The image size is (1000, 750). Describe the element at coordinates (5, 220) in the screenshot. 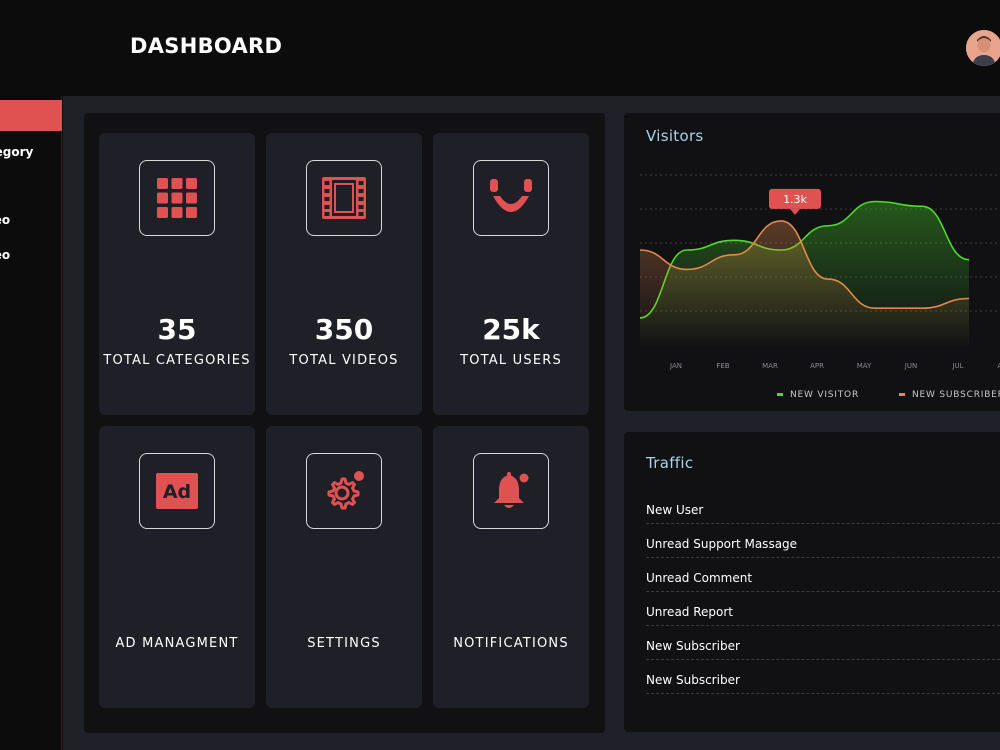

I see `sidebar-item-video: Video` at that location.